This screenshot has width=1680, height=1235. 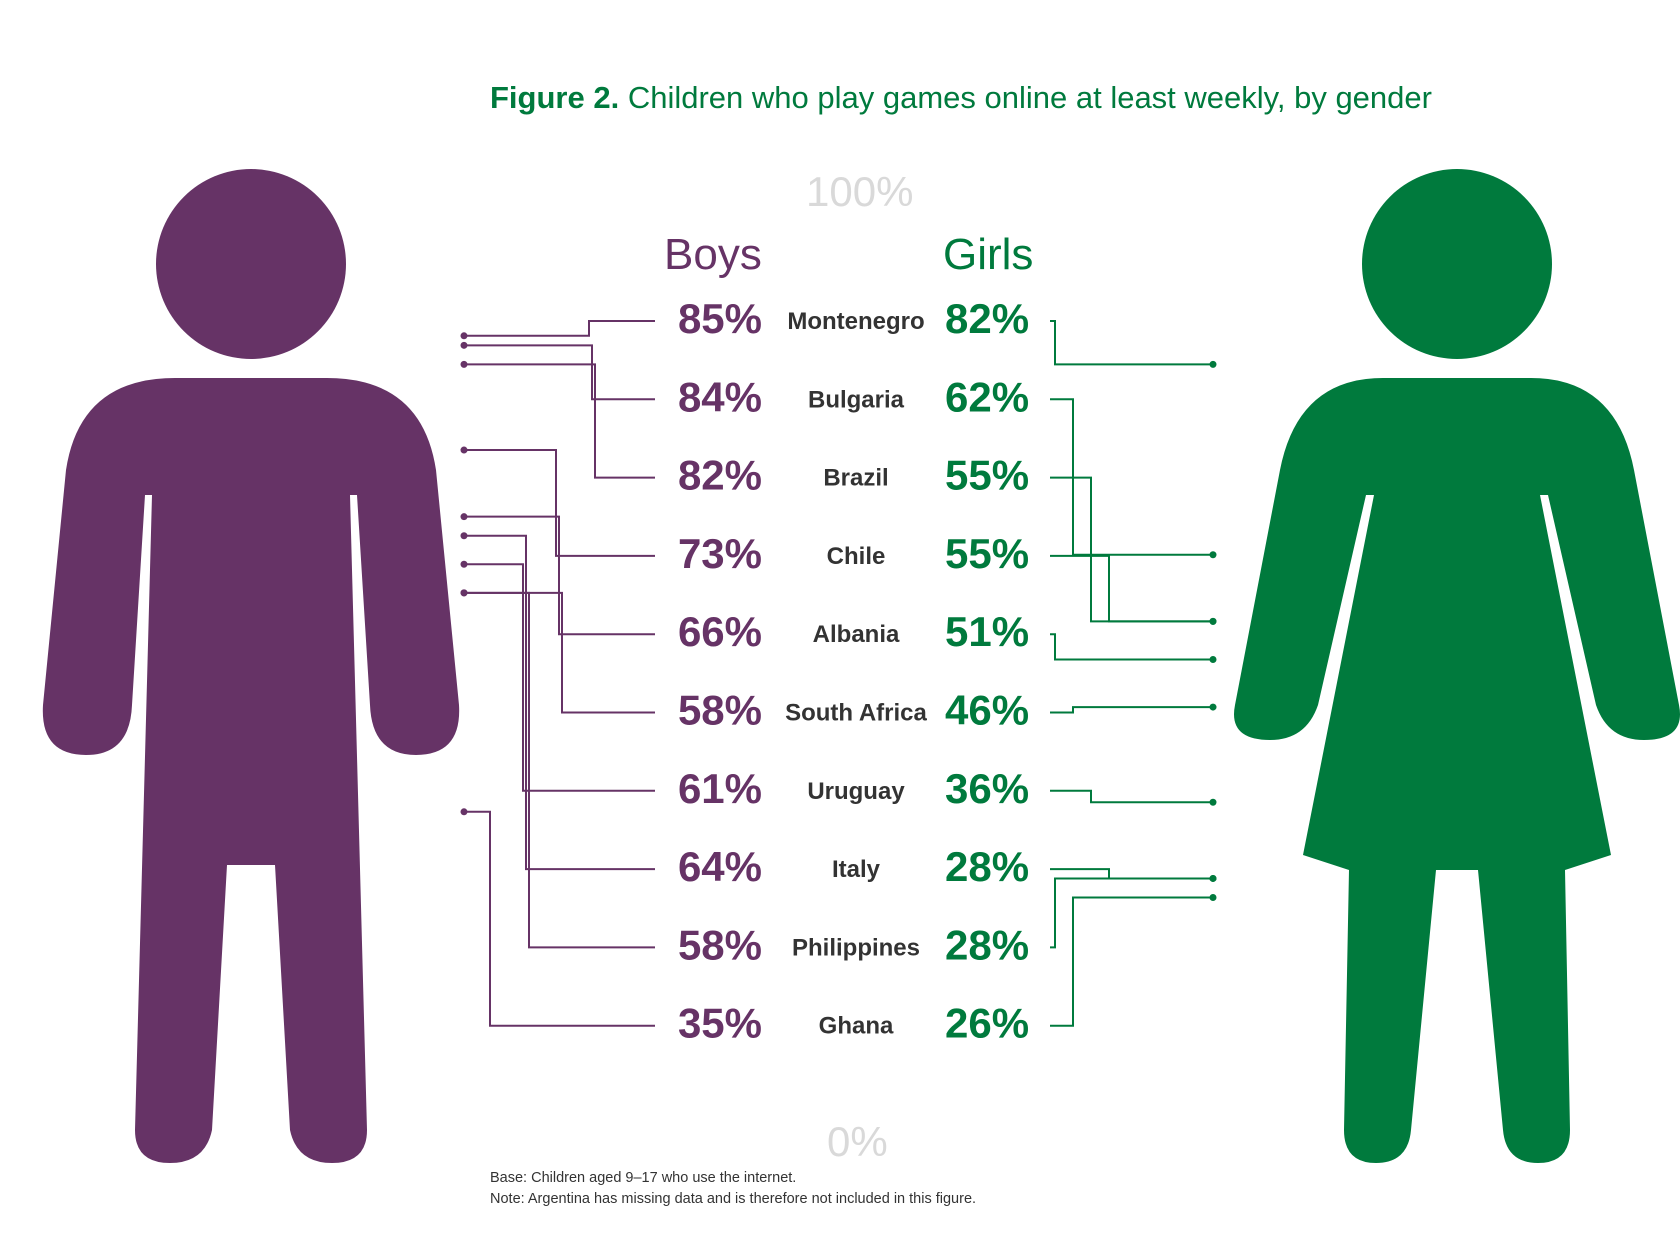 What do you see at coordinates (987, 866) in the screenshot?
I see `girls-value-label-italy: 28%` at bounding box center [987, 866].